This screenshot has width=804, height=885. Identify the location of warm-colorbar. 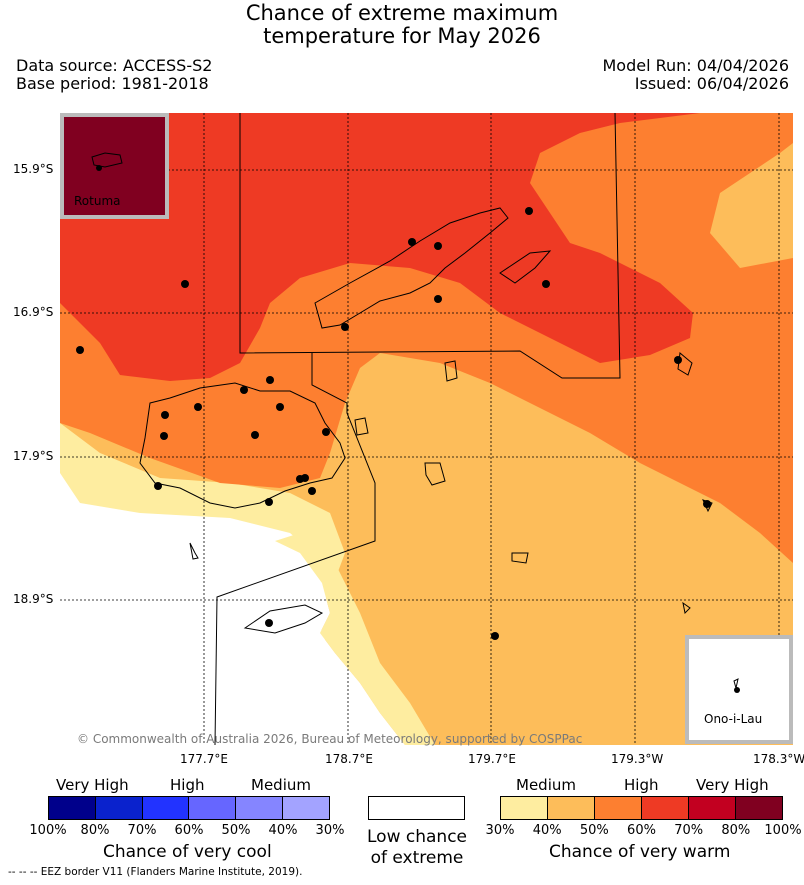
(641, 808).